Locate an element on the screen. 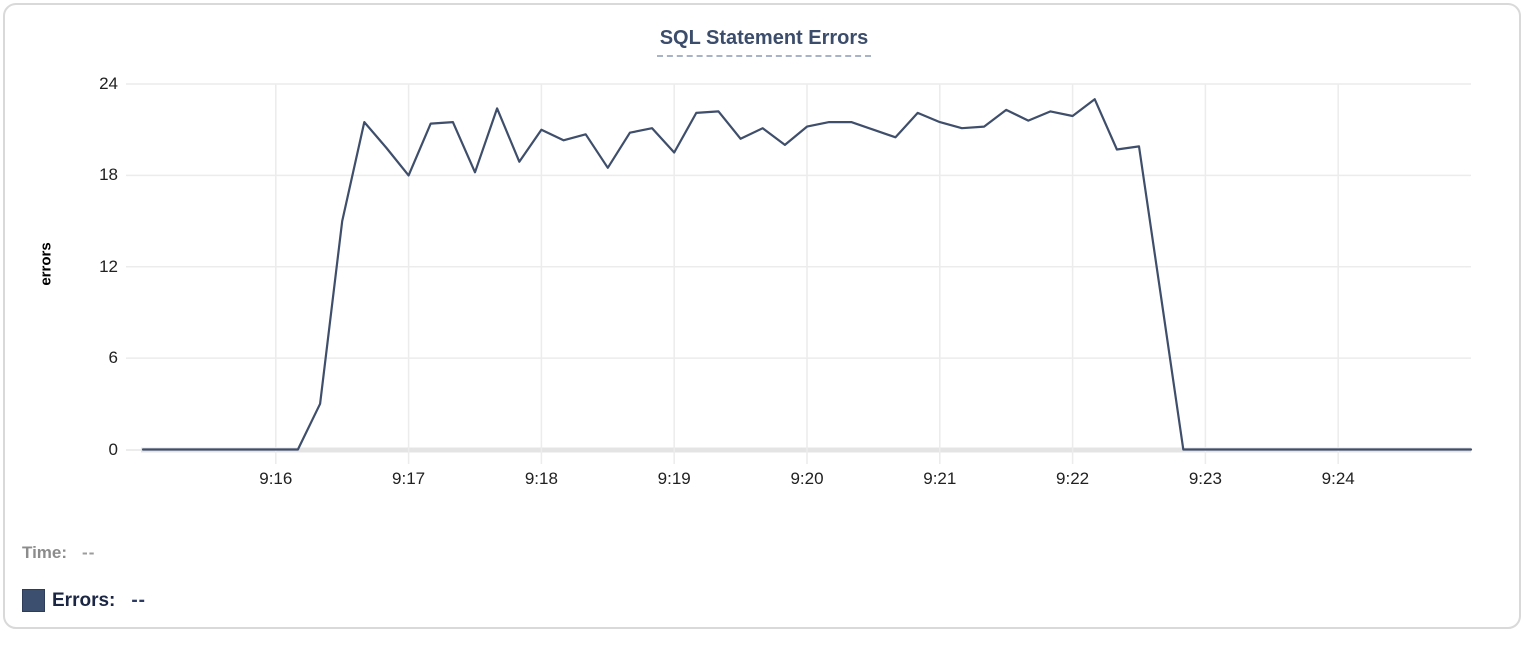 The width and height of the screenshot is (1528, 652). chart-title: SQL Statement Errors is located at coordinates (764, 42).